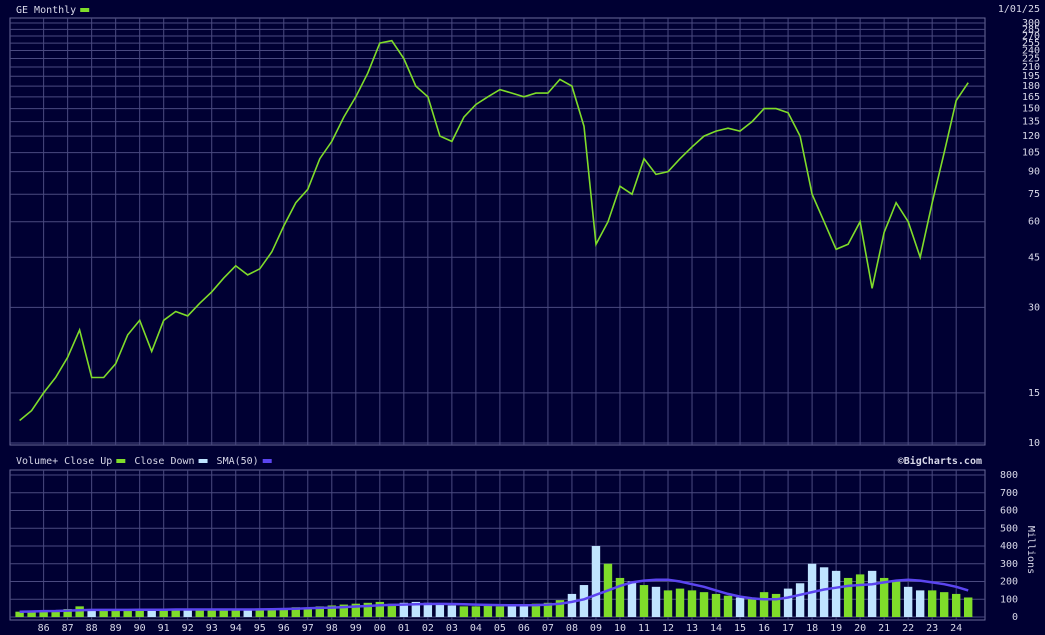  Describe the element at coordinates (1031, 67) in the screenshot. I see `y-tick-label: 210` at that location.